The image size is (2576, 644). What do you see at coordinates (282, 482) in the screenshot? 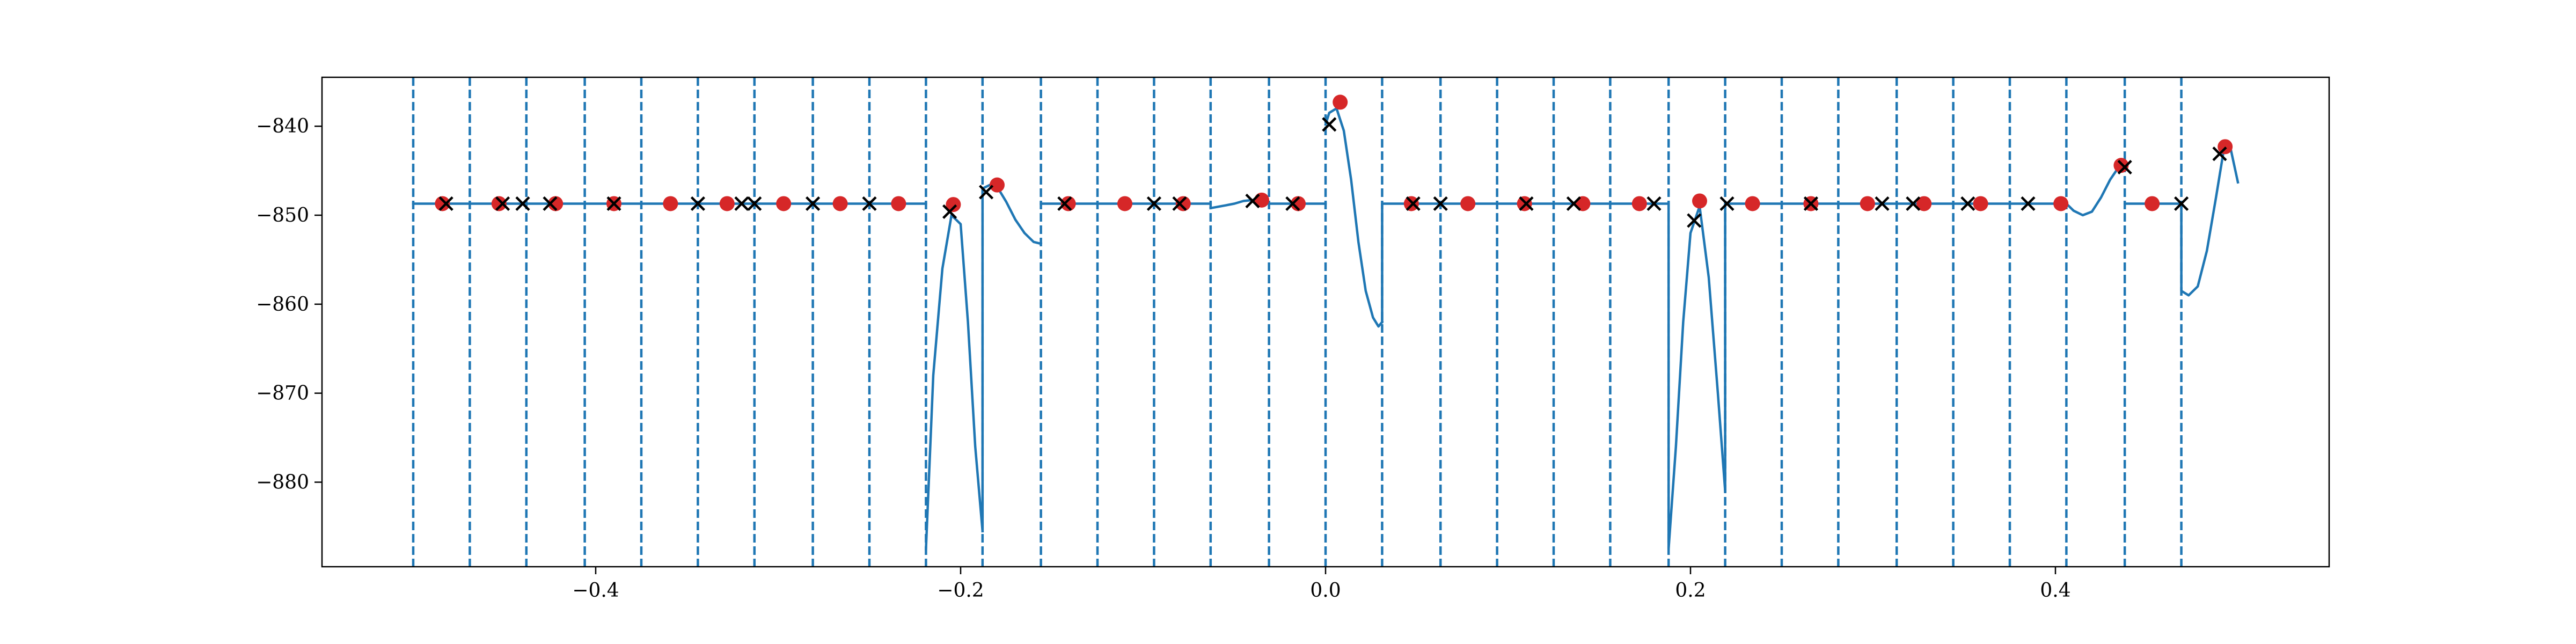
I see `y-tick-label-4: −880` at bounding box center [282, 482].